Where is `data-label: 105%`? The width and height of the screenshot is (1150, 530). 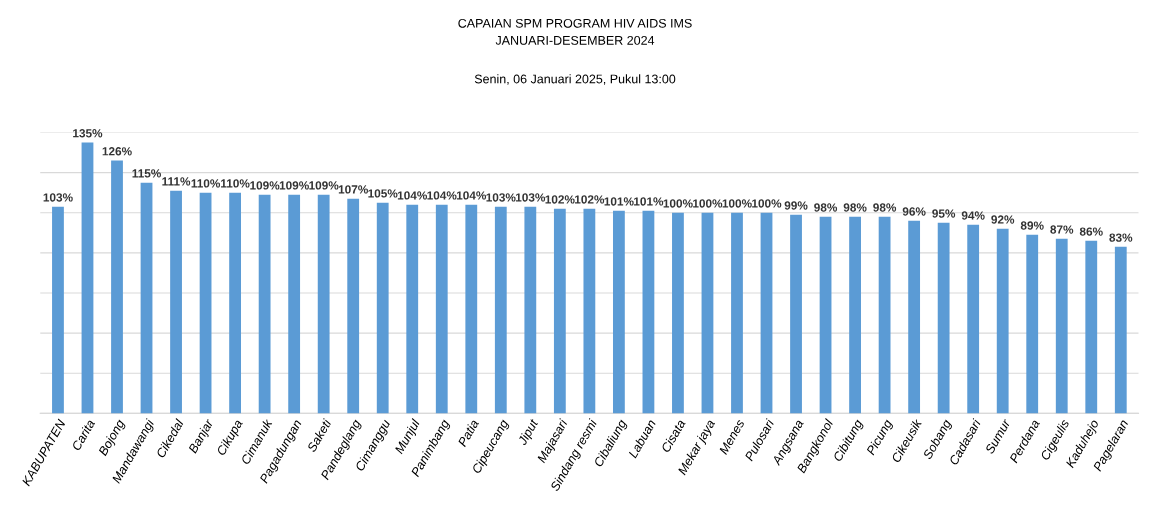 data-label: 105% is located at coordinates (383, 193).